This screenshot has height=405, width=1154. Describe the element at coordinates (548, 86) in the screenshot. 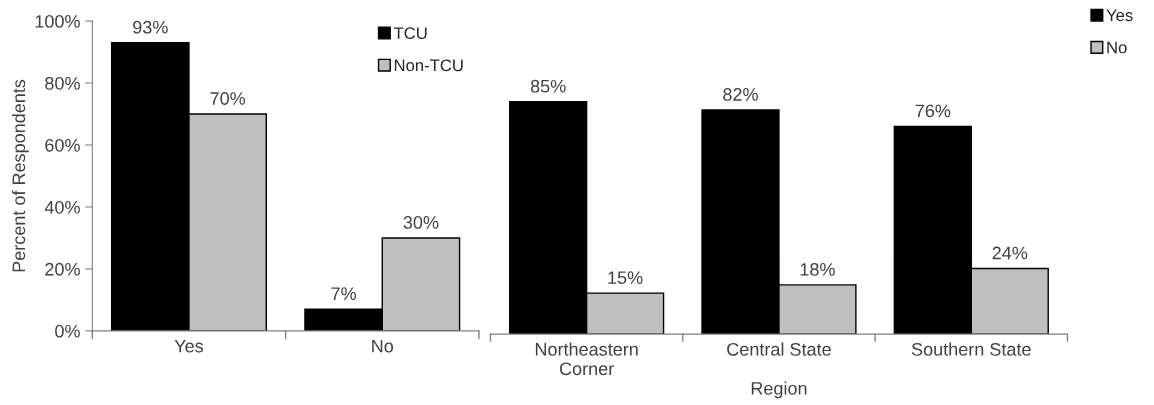

I see `data-label: 85%` at that location.